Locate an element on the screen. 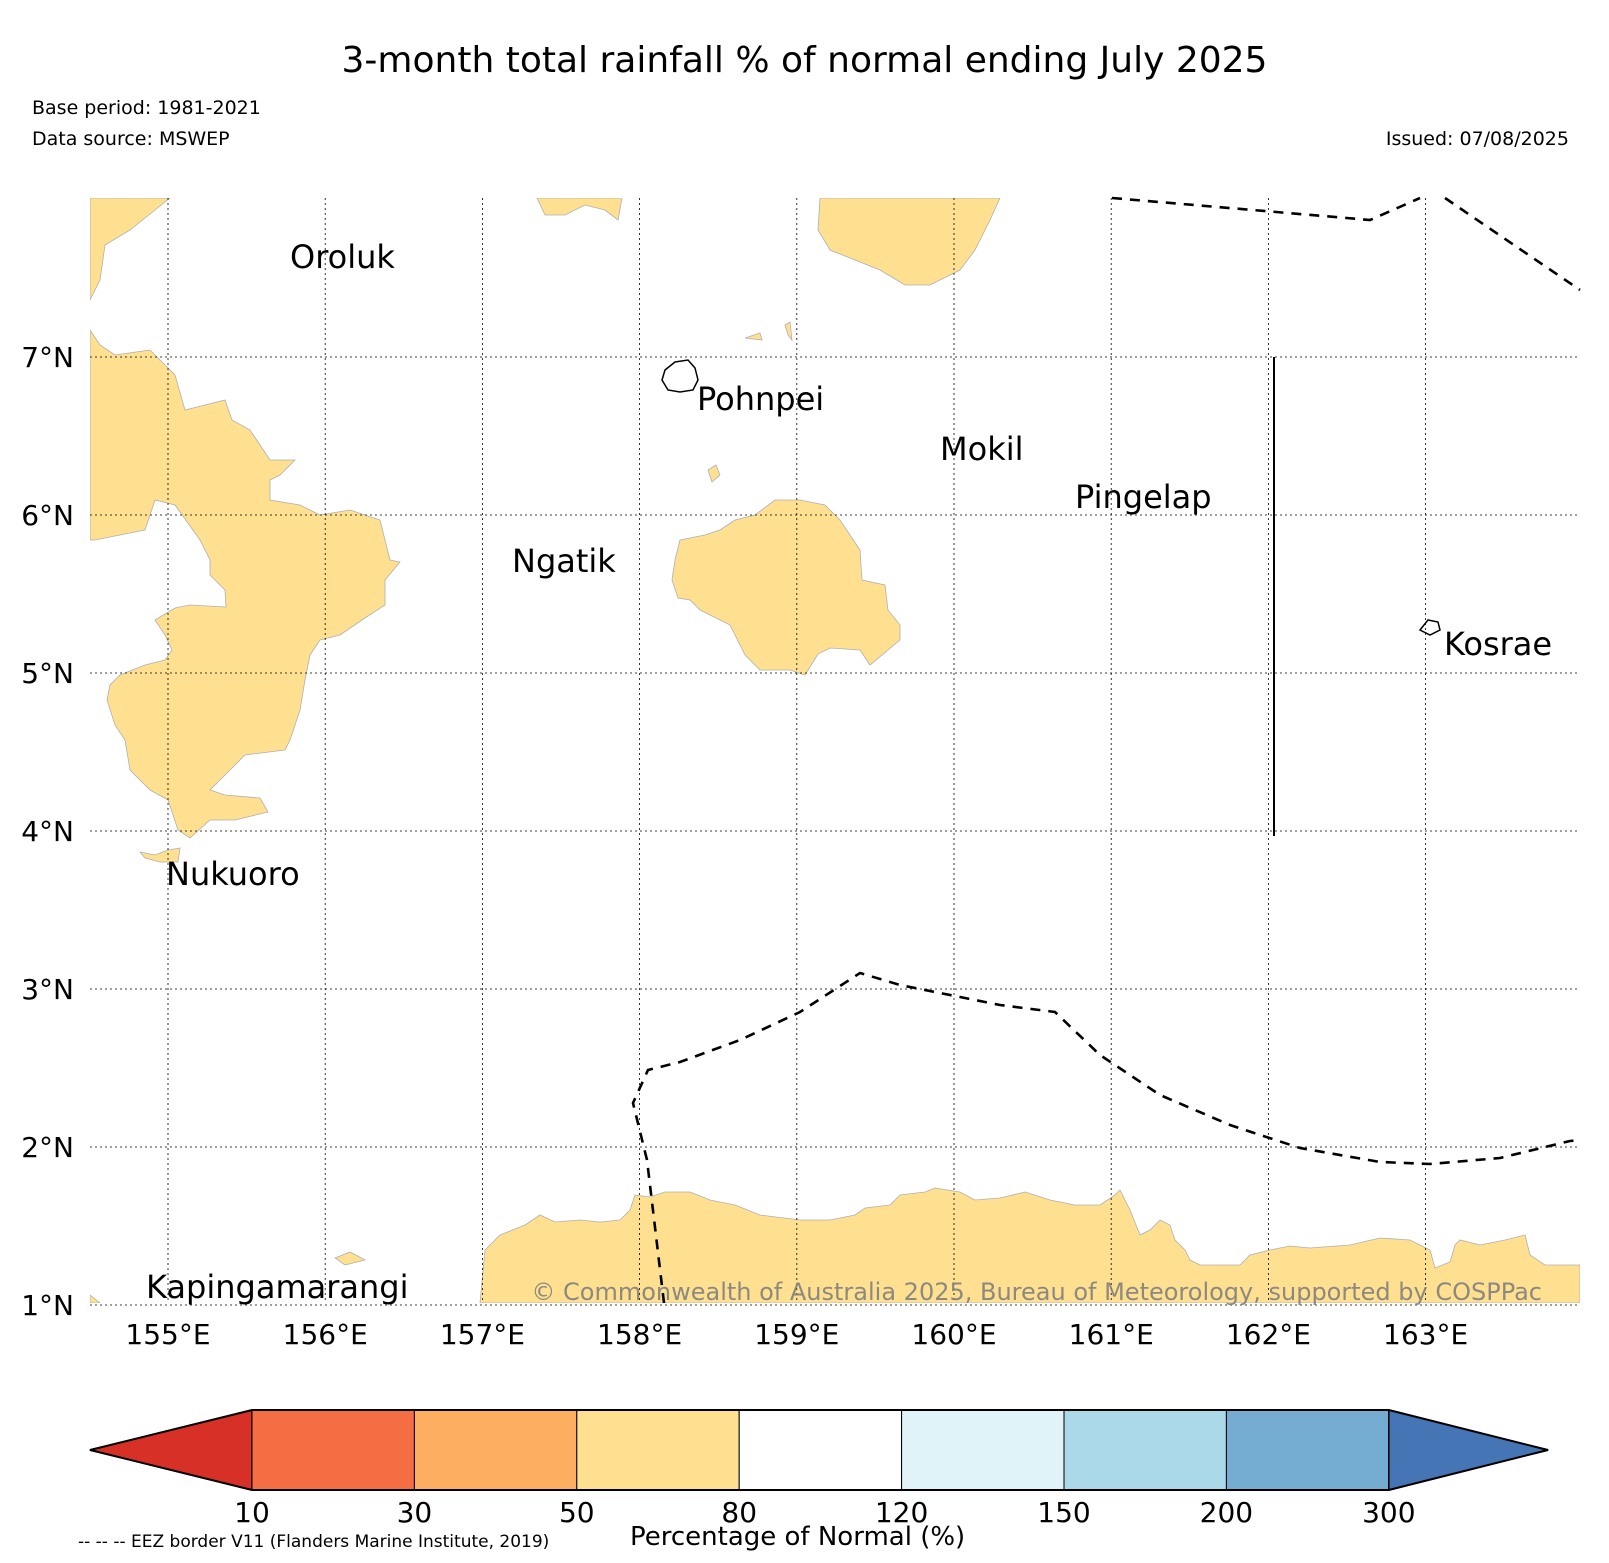  lon-label: 156°E is located at coordinates (325, 1334).